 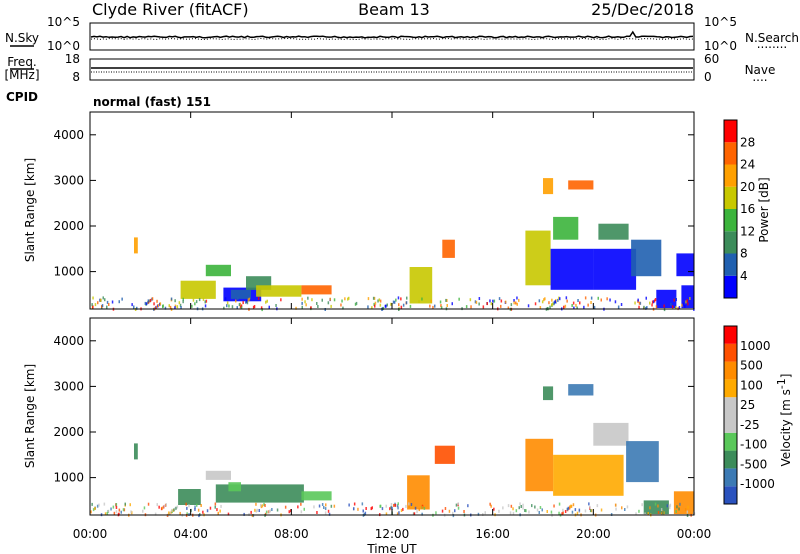 I want to click on power-colorbar-segment, so click(x=730, y=242).